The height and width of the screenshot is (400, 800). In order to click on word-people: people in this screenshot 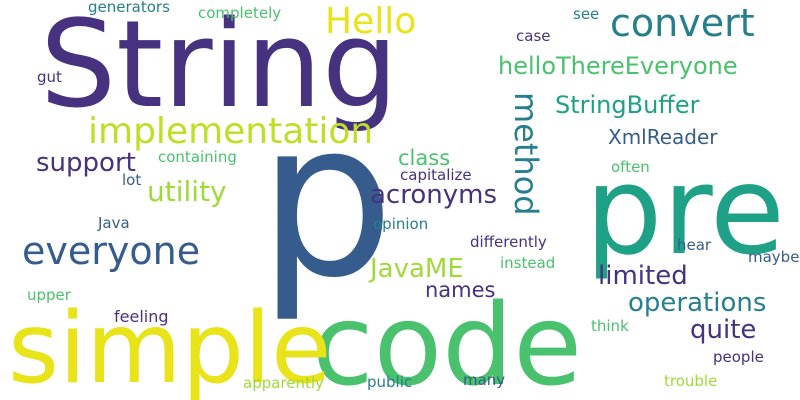, I will do `click(738, 357)`.